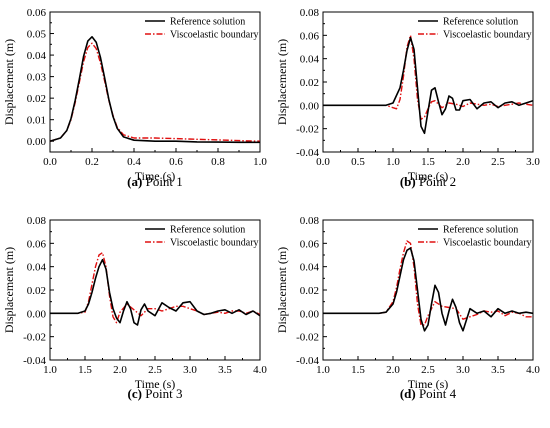  What do you see at coordinates (92, 162) in the screenshot?
I see `x-tick-label: 0.2` at bounding box center [92, 162].